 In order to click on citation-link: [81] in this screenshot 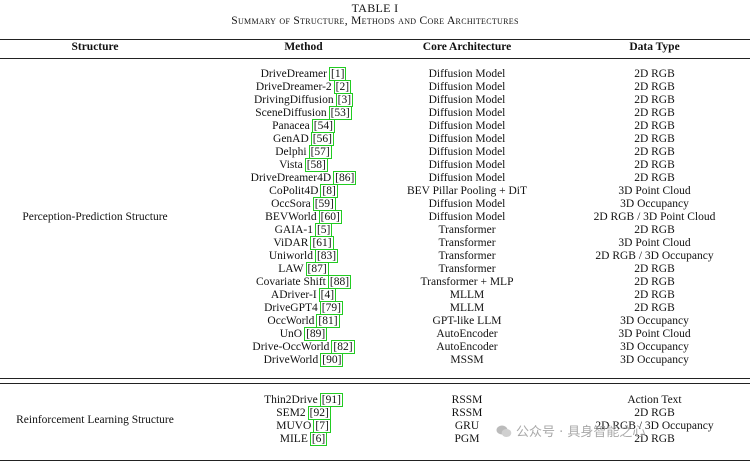, I will do `click(328, 321)`.